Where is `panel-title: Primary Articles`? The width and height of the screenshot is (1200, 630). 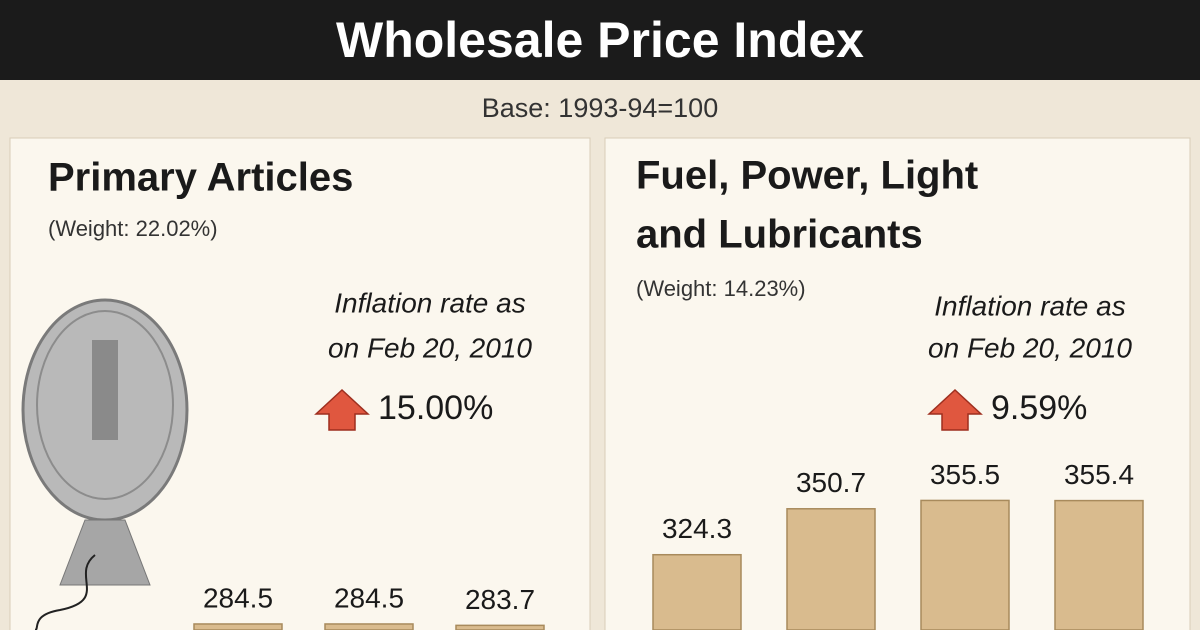 panel-title: Primary Articles is located at coordinates (200, 178).